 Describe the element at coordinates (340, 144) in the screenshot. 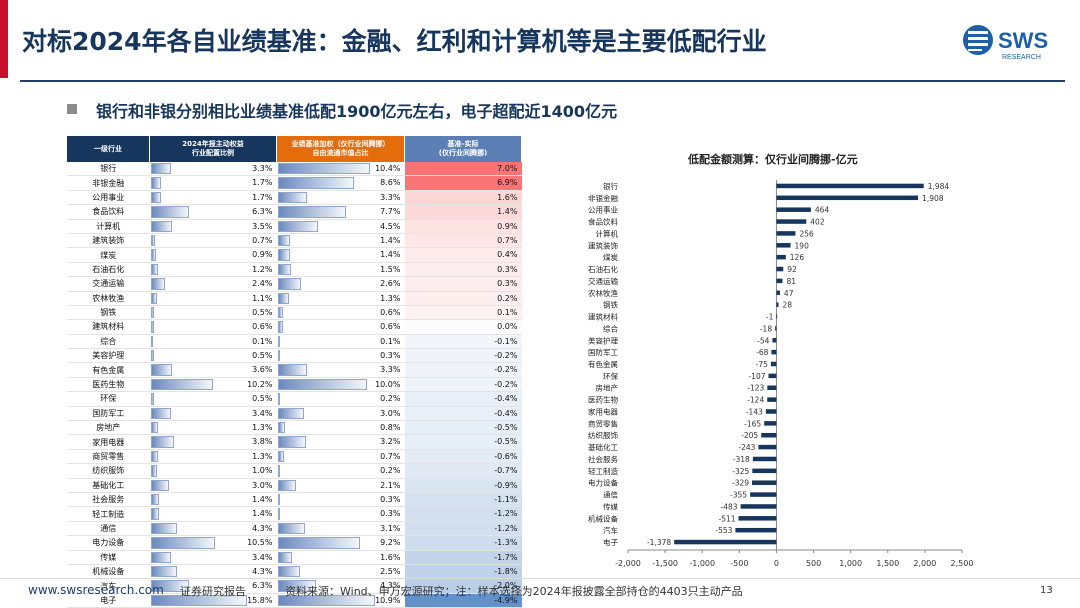

I see `header-text-line: 业绩基准加权（仅行业间腾挪）` at that location.